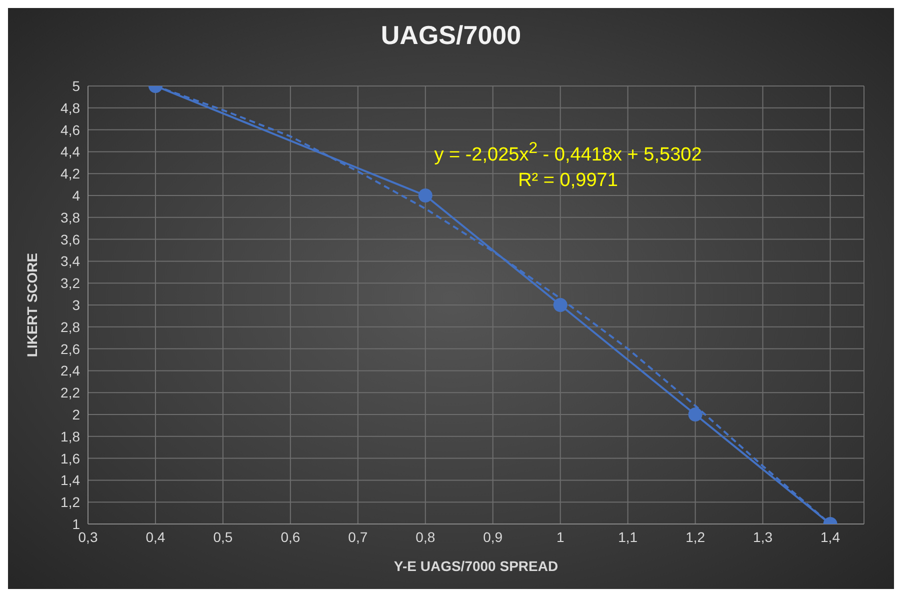 Image resolution: width=902 pixels, height=597 pixels. What do you see at coordinates (493, 536) in the screenshot?
I see `x-tick-label: 0,9` at bounding box center [493, 536].